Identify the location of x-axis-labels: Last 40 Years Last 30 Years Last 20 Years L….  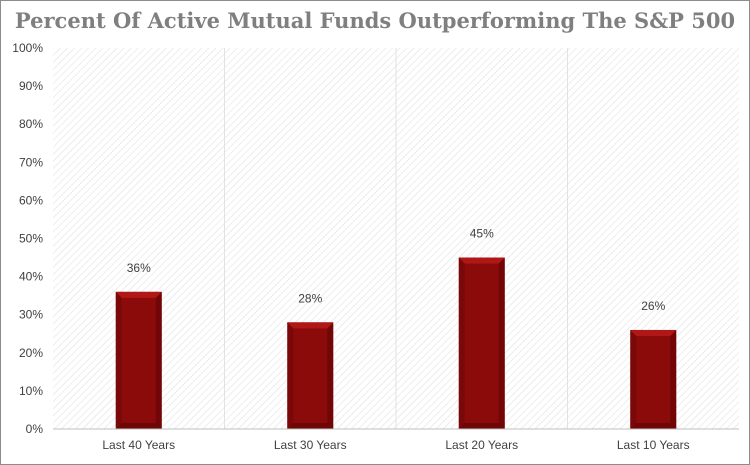
(395, 445).